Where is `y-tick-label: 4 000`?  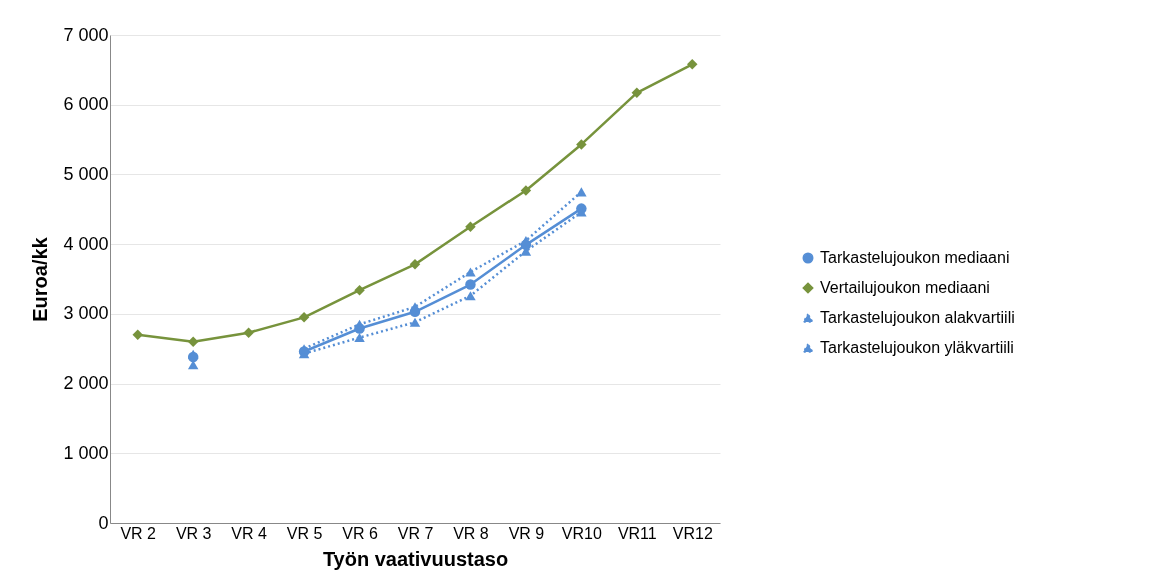 y-tick-label: 4 000 is located at coordinates (86, 243).